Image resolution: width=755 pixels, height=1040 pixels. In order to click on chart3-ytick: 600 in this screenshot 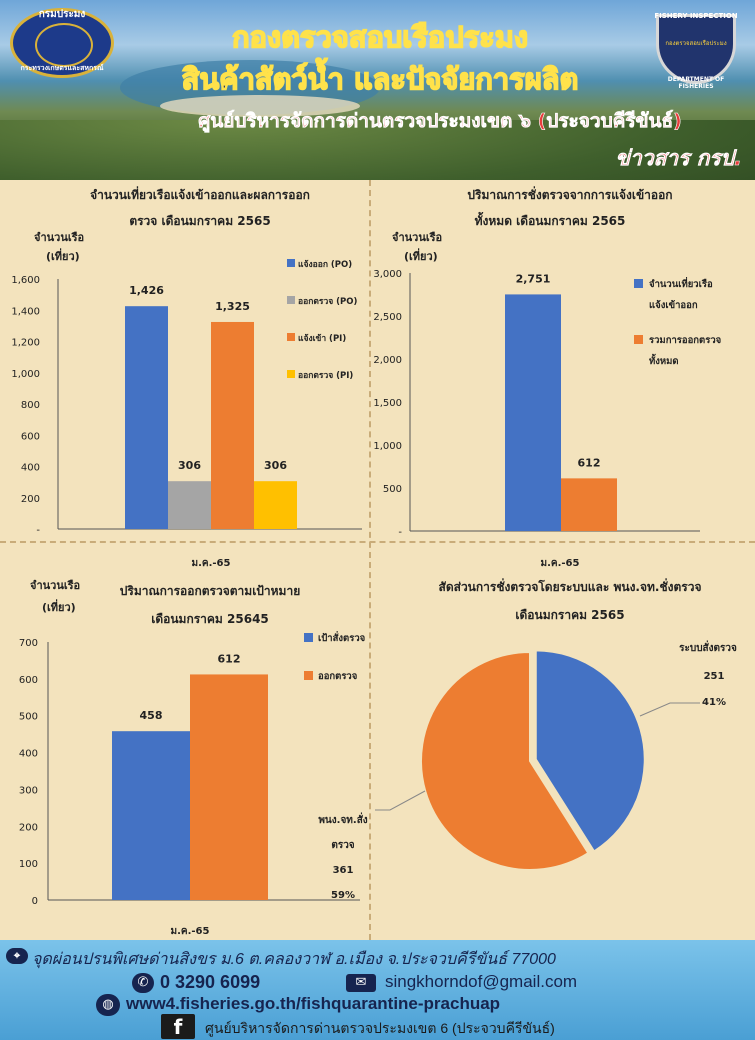, I will do `click(28, 680)`.